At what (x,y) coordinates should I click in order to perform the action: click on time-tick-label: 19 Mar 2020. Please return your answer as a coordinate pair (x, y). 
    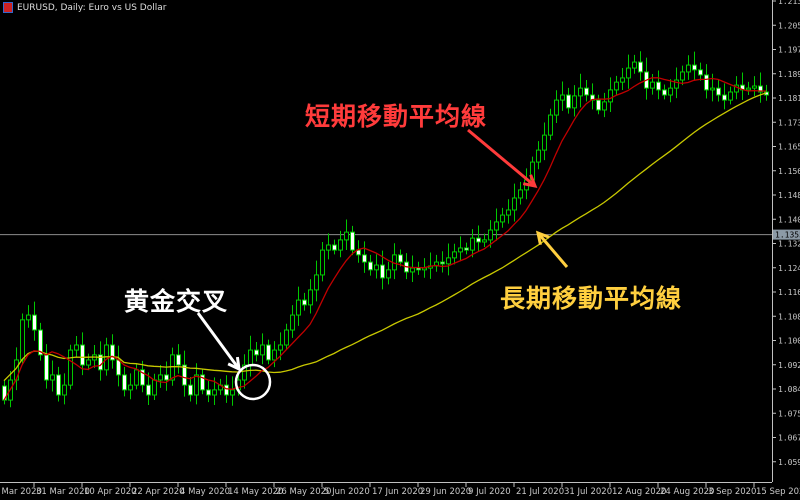
    Looking at the image, I should click on (21, 492).